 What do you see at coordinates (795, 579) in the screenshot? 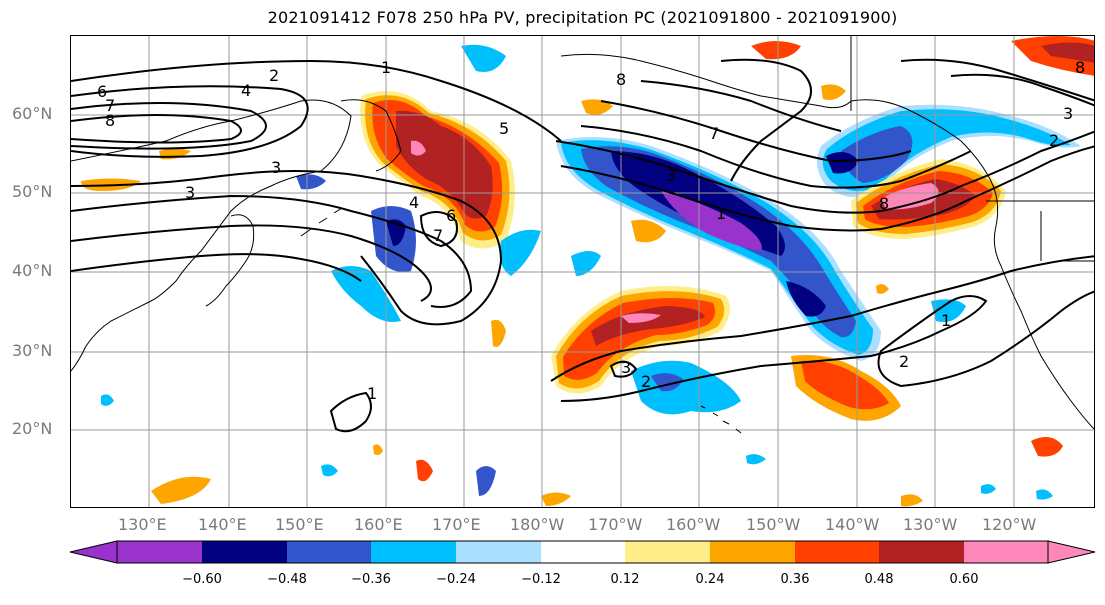
I see `colorbar-tick-label: 0.36` at bounding box center [795, 579].